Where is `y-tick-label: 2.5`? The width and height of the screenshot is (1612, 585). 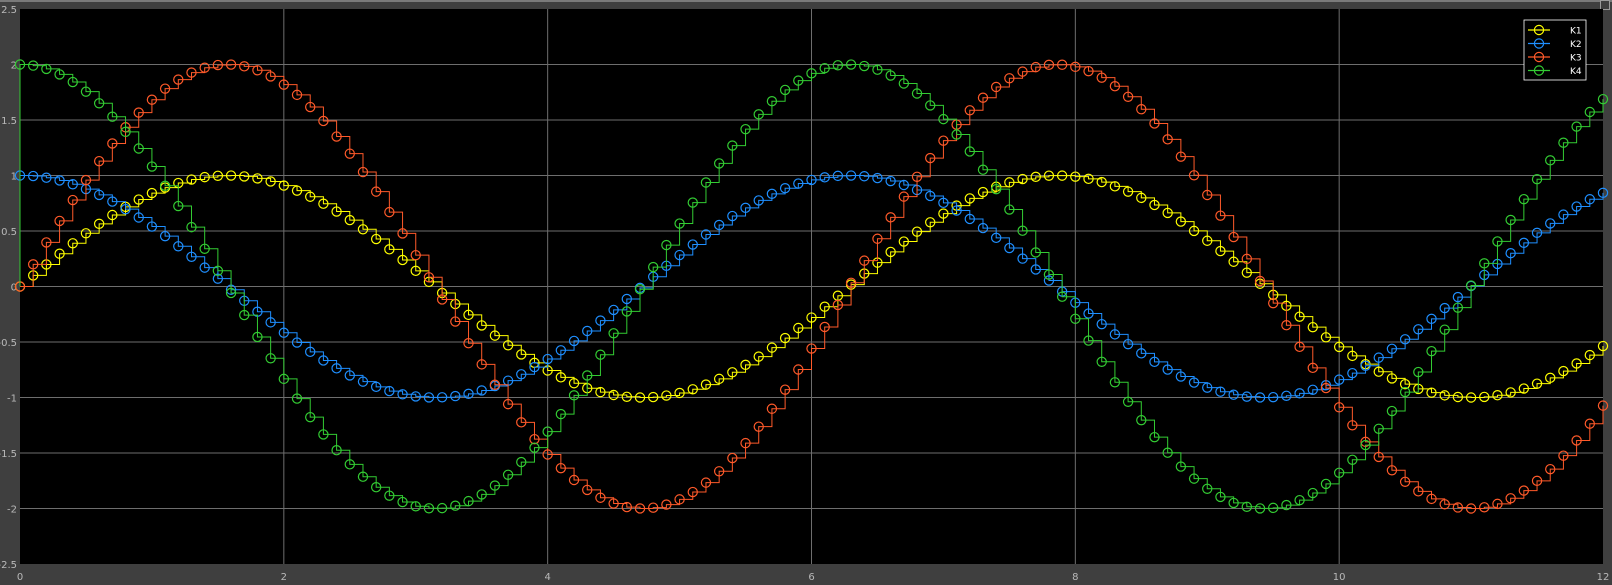 y-tick-label: 2.5 is located at coordinates (9, 10).